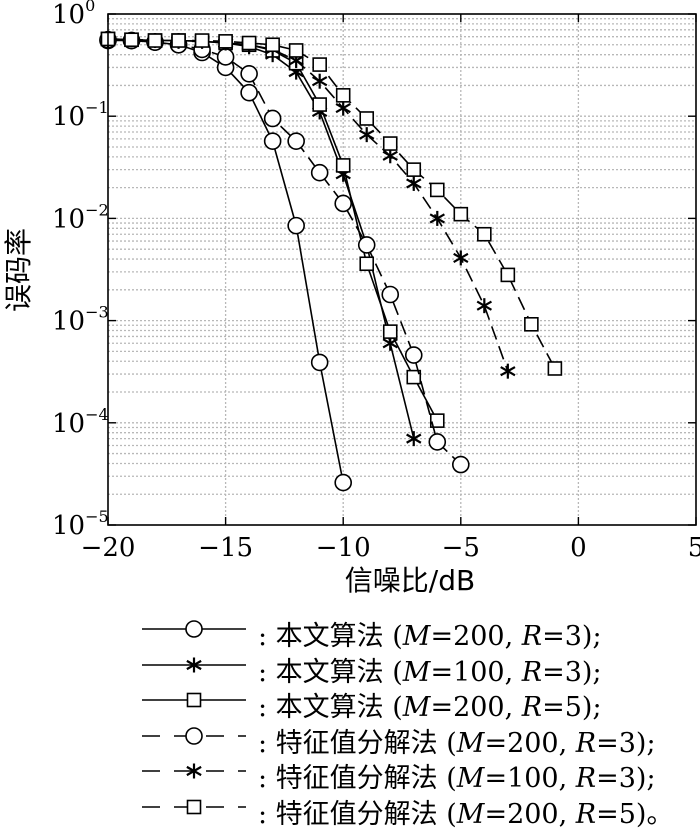  What do you see at coordinates (457, 778) in the screenshot?
I see `legend-label: : 特征值分解法 (M=100, R=3);` at bounding box center [457, 778].